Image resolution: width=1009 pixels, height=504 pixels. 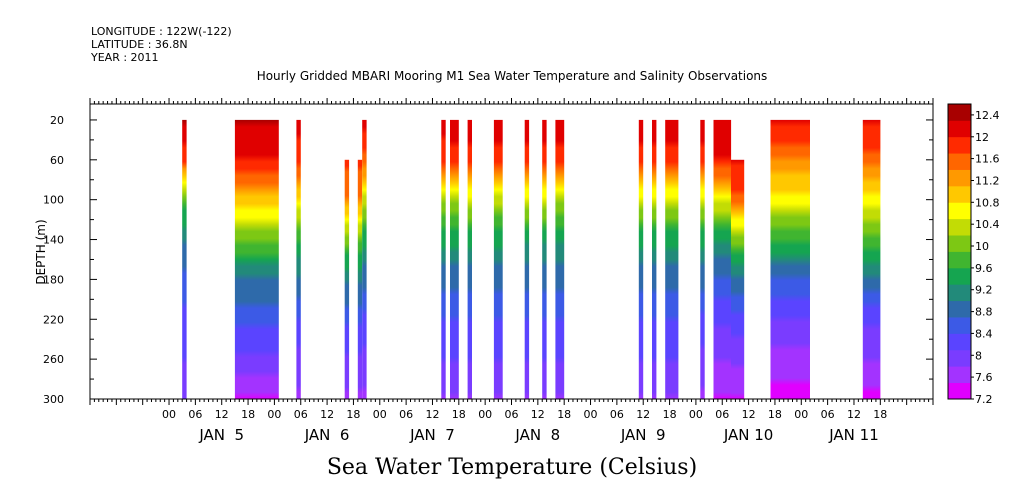 I want to click on day-label: JAN 9, so click(x=643, y=435).